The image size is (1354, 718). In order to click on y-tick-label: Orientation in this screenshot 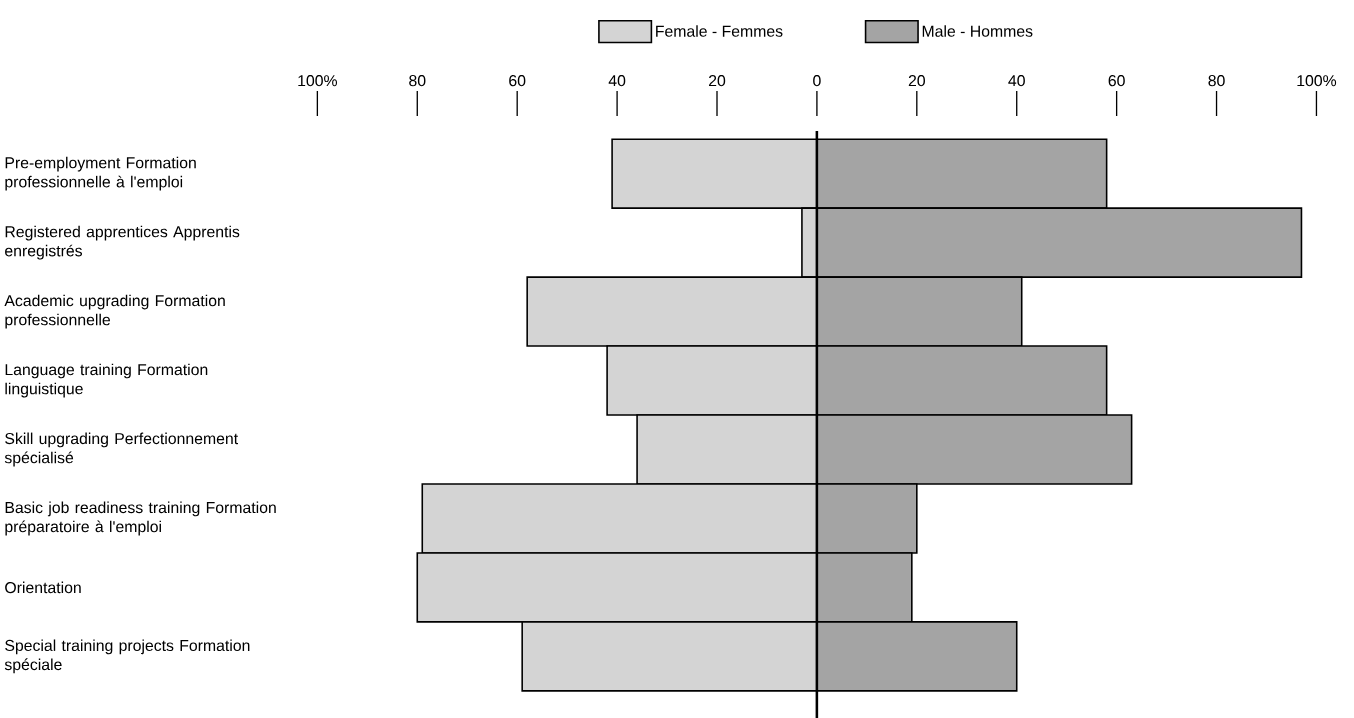, I will do `click(43, 587)`.